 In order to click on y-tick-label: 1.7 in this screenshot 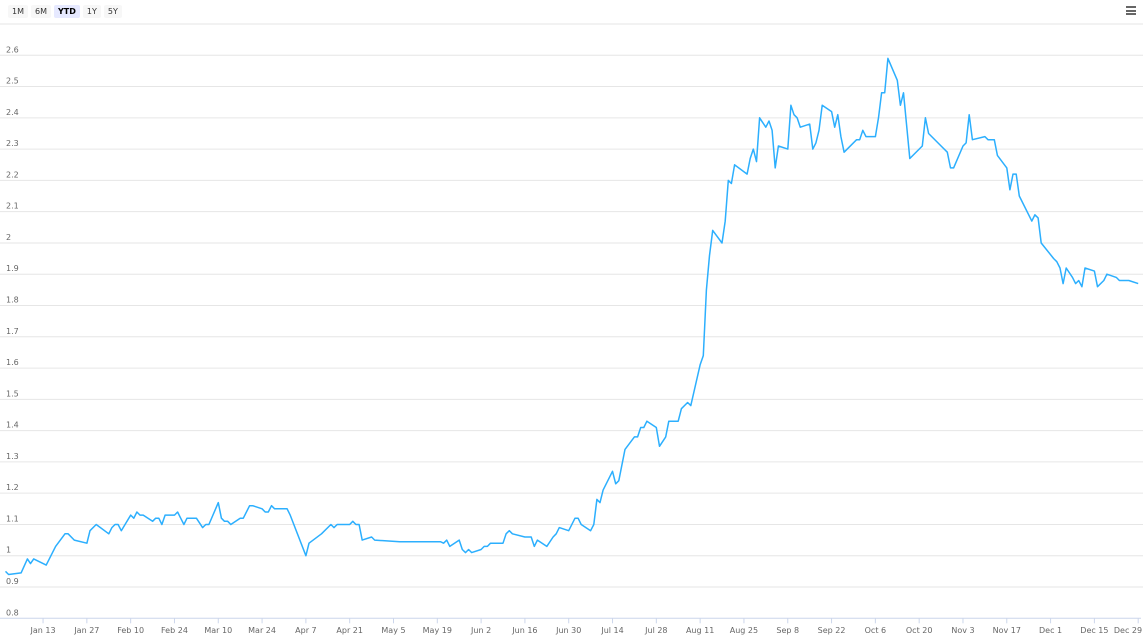, I will do `click(12, 331)`.